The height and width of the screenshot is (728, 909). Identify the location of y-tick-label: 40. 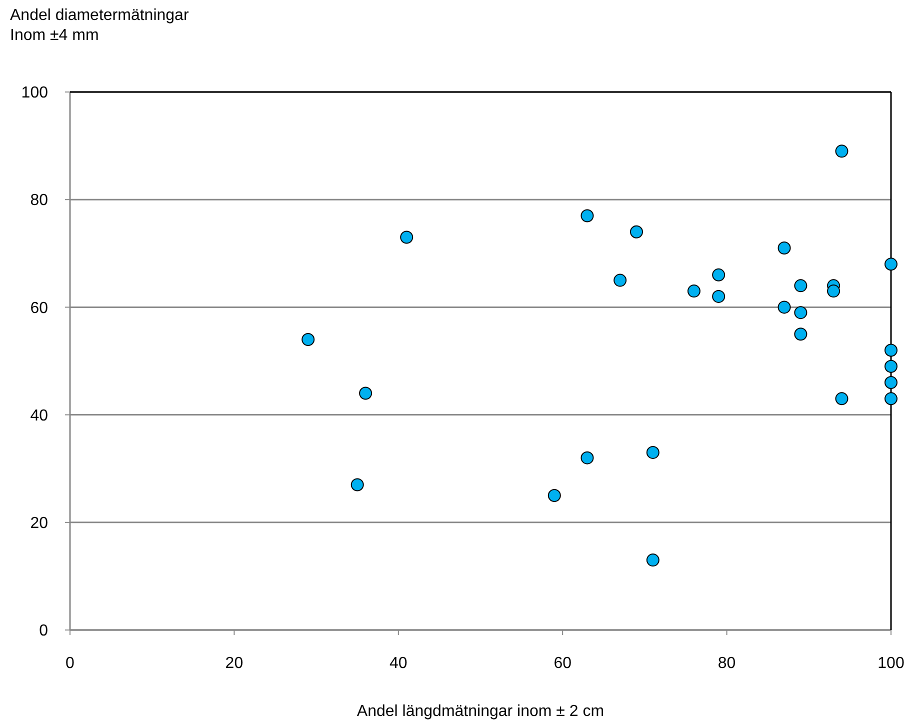
(39, 415).